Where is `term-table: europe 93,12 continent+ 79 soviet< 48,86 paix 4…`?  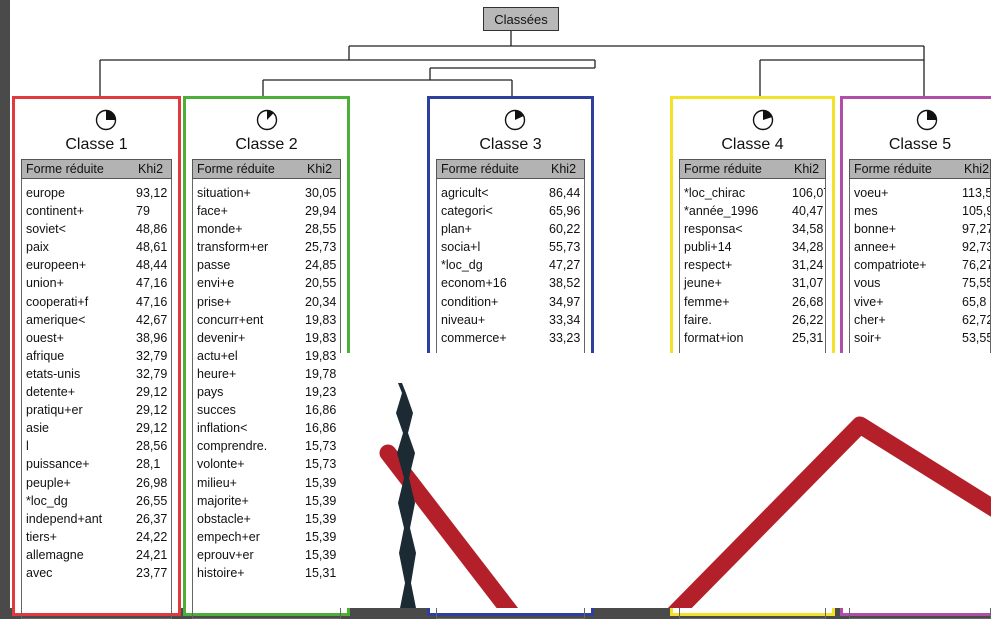
term-table: europe 93,12 continent+ 79 soviet< 48,86 paix 4… is located at coordinates (96, 399).